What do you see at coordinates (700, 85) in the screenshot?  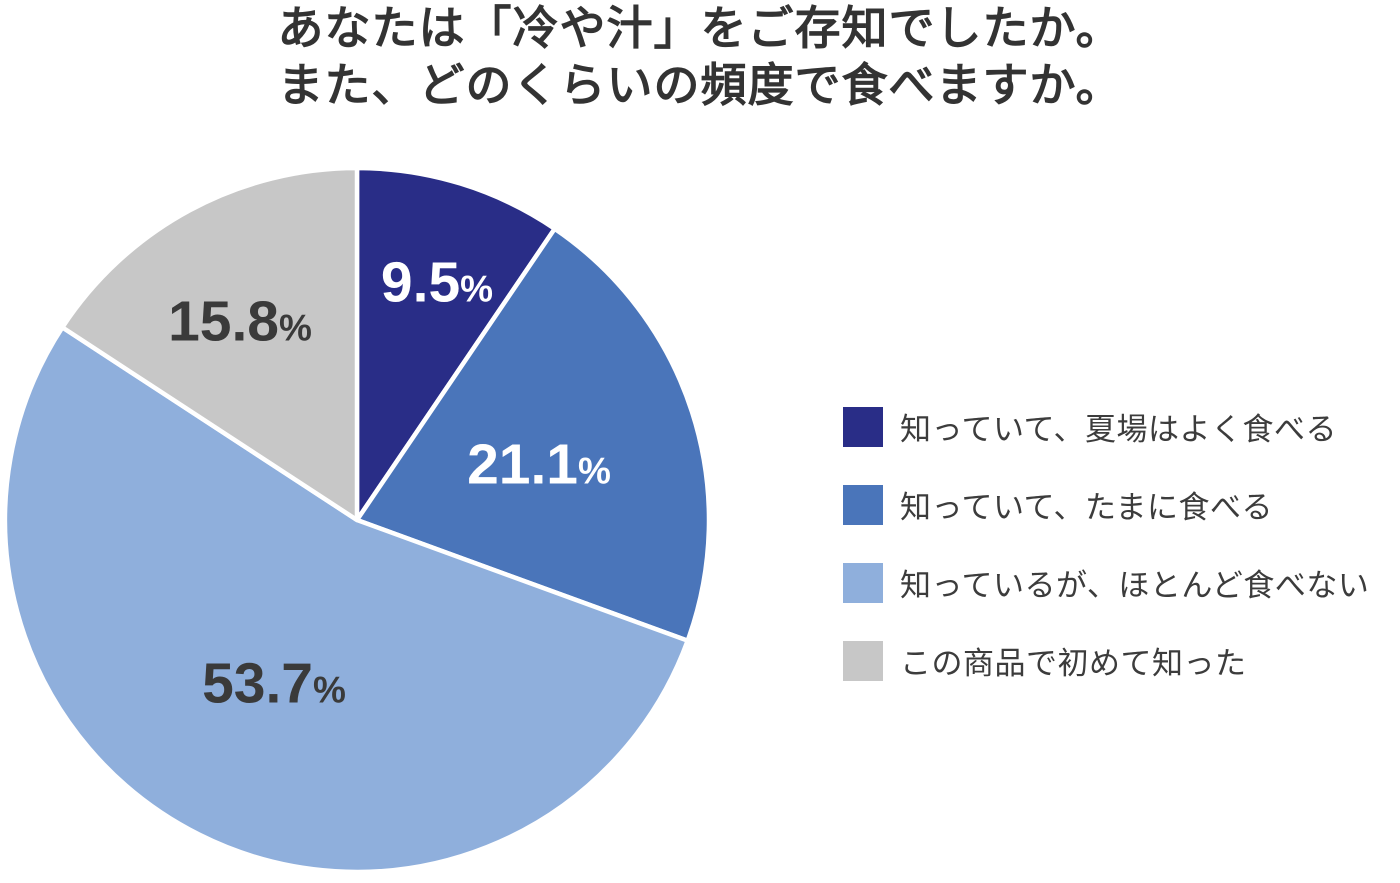 I see `chart-title-line-2: また、どのくらいの頻度で食べますか。` at bounding box center [700, 85].